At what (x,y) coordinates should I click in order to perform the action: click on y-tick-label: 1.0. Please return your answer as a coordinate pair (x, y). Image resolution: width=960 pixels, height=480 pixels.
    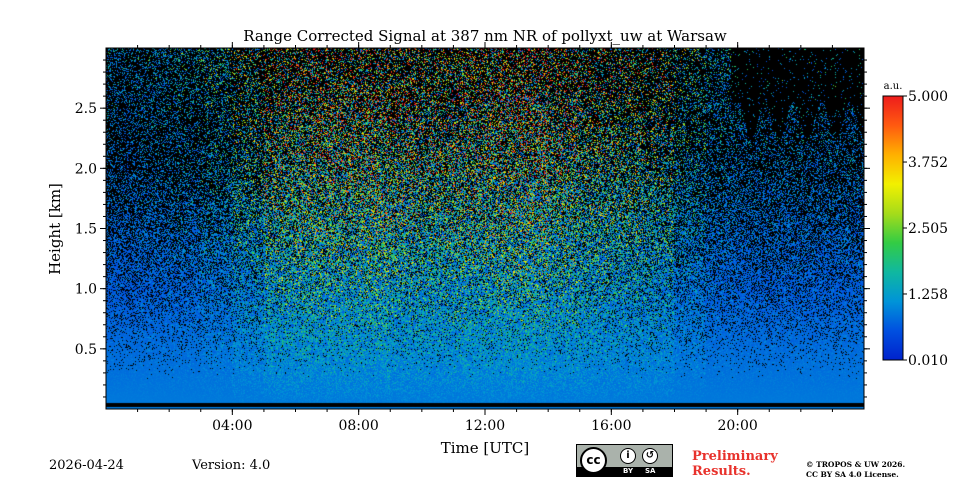
    Looking at the image, I should click on (86, 290).